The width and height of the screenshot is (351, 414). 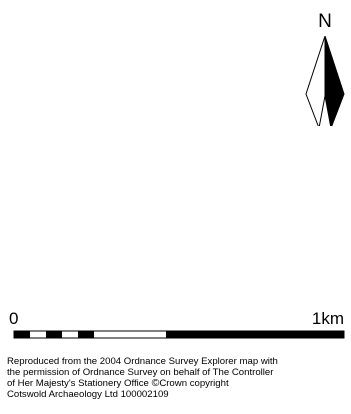 I want to click on north-arrow-icon, so click(x=325, y=81).